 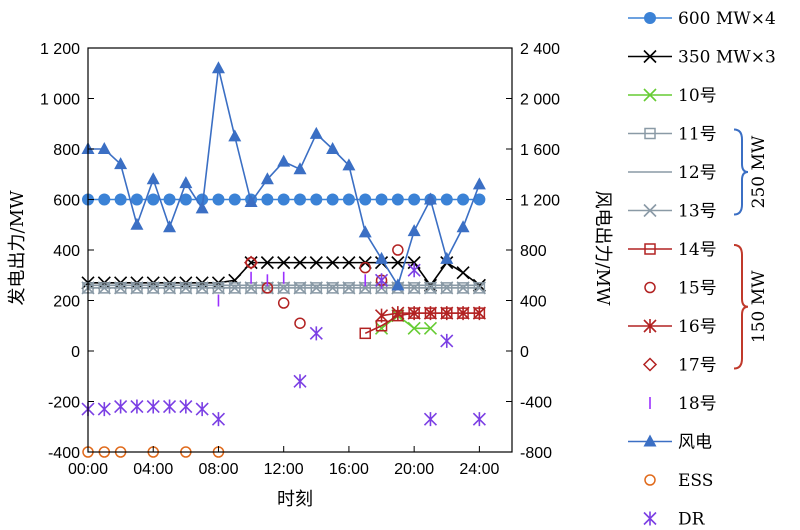 What do you see at coordinates (64, 453) in the screenshot?
I see `y-tick-left-label: -400` at bounding box center [64, 453].